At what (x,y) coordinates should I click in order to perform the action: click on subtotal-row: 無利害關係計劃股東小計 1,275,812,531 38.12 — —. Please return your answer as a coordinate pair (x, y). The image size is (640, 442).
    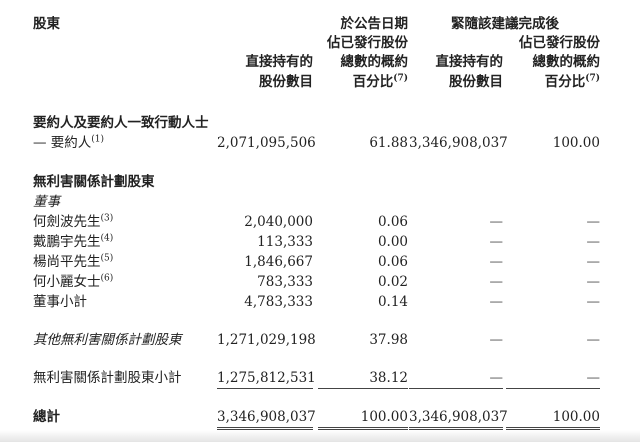
    Looking at the image, I should click on (320, 378).